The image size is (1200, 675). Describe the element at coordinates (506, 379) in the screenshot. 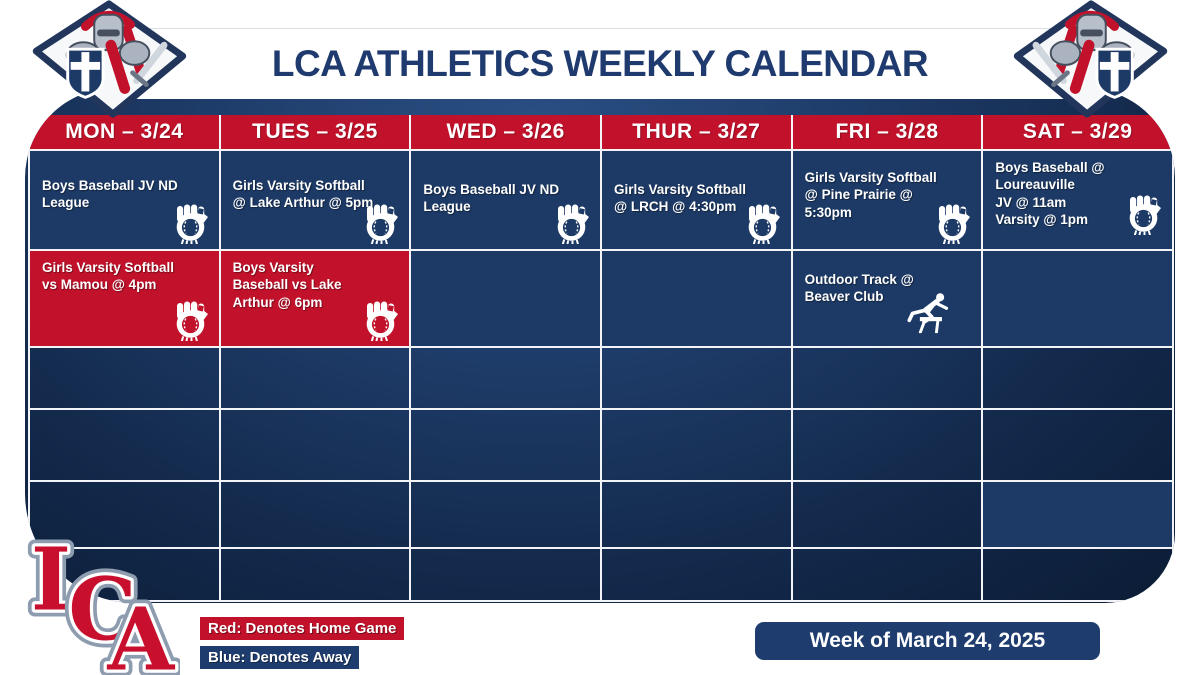

I see `empty-cell-wed-row3` at that location.